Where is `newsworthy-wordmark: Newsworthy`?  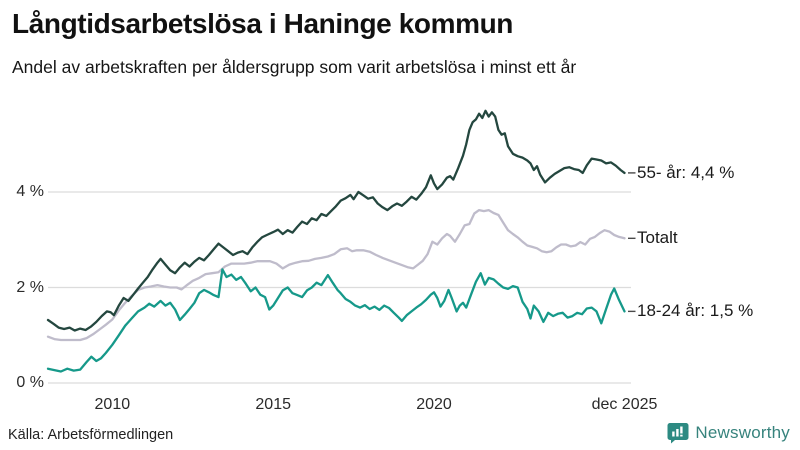 newsworthy-wordmark: Newsworthy is located at coordinates (742, 432).